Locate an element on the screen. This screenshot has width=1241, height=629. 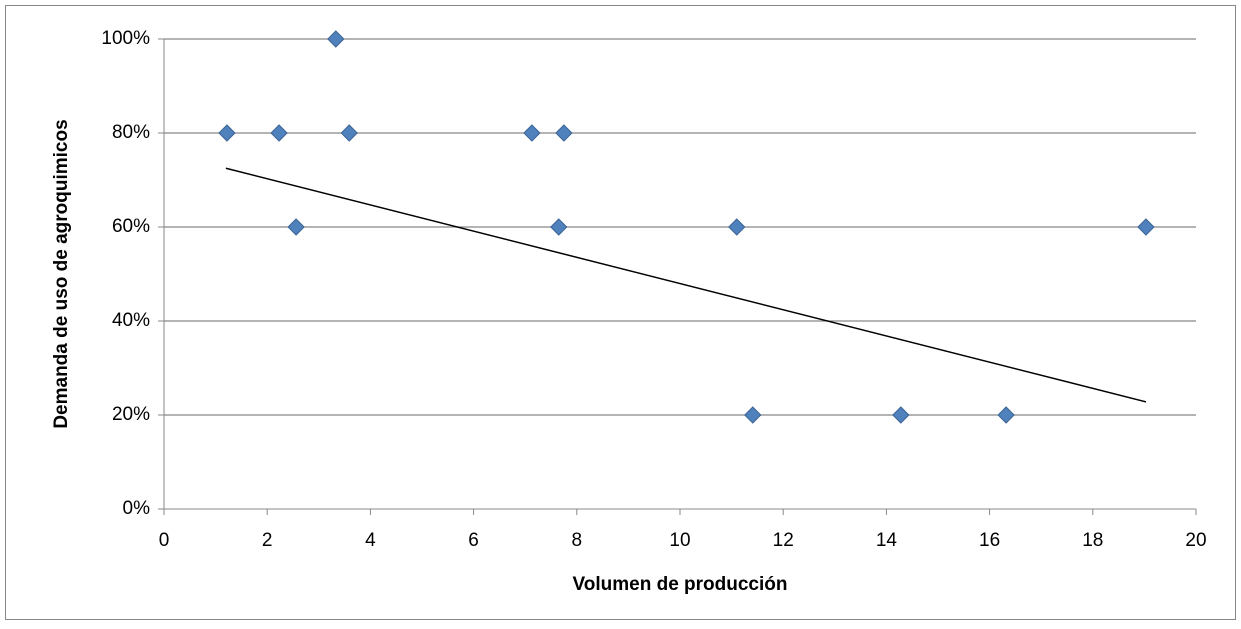
y-axis-label: Demanda de uso de agroquimicos is located at coordinates (61, 273).